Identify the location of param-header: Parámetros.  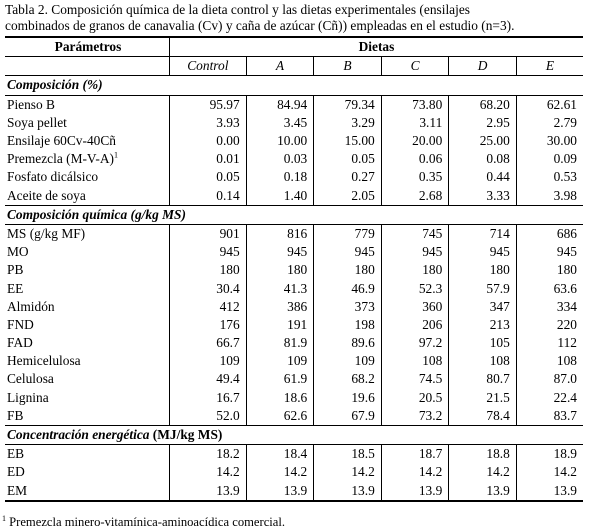
(87, 47).